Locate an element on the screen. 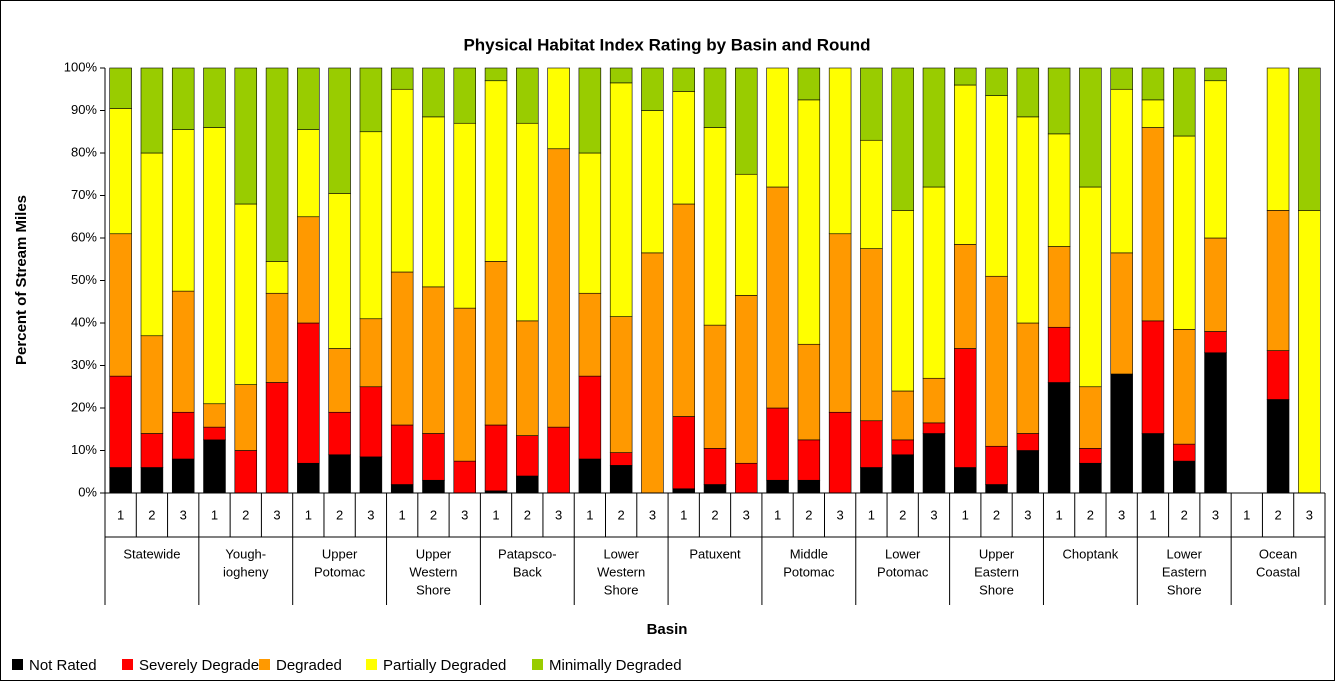 The image size is (1335, 681). y-tick-label: 20% is located at coordinates (84, 406).